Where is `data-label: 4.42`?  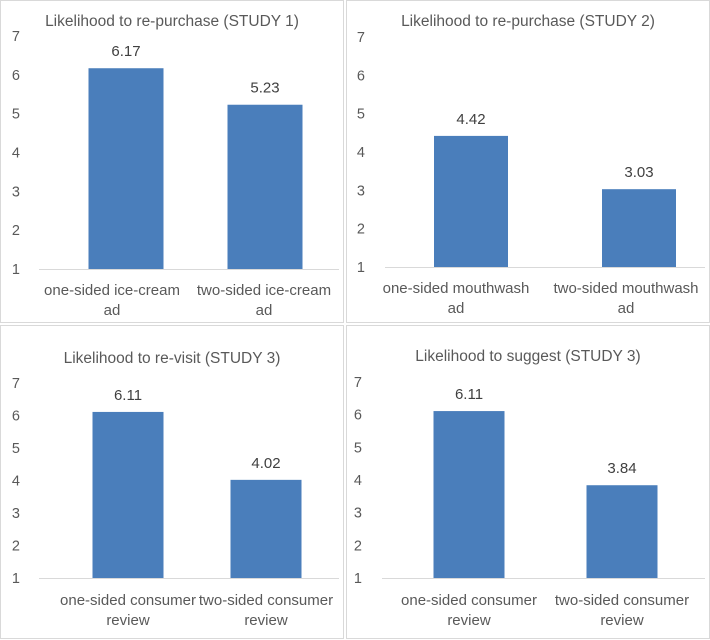 data-label: 4.42 is located at coordinates (470, 119).